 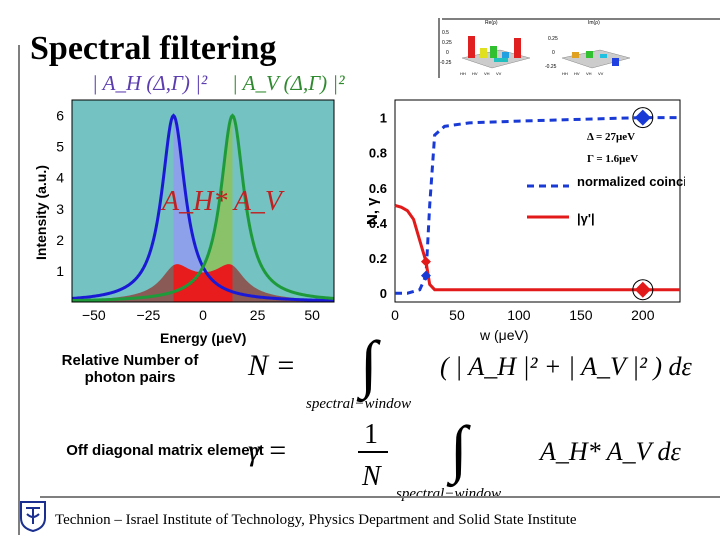 I want to click on inset-re-bars, so click(x=496, y=52).